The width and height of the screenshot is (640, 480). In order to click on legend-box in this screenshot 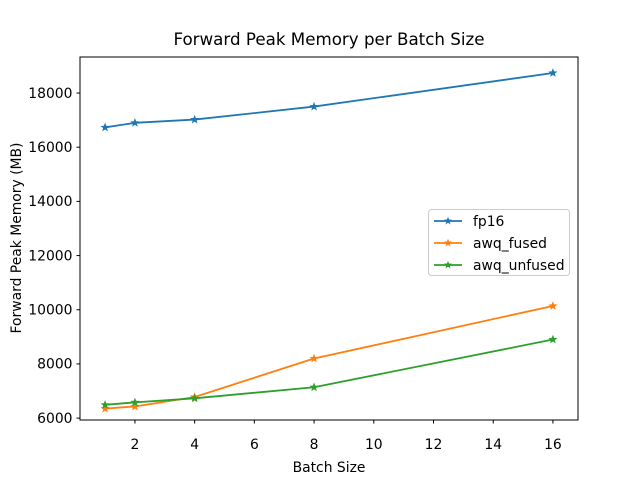, I will do `click(499, 242)`.